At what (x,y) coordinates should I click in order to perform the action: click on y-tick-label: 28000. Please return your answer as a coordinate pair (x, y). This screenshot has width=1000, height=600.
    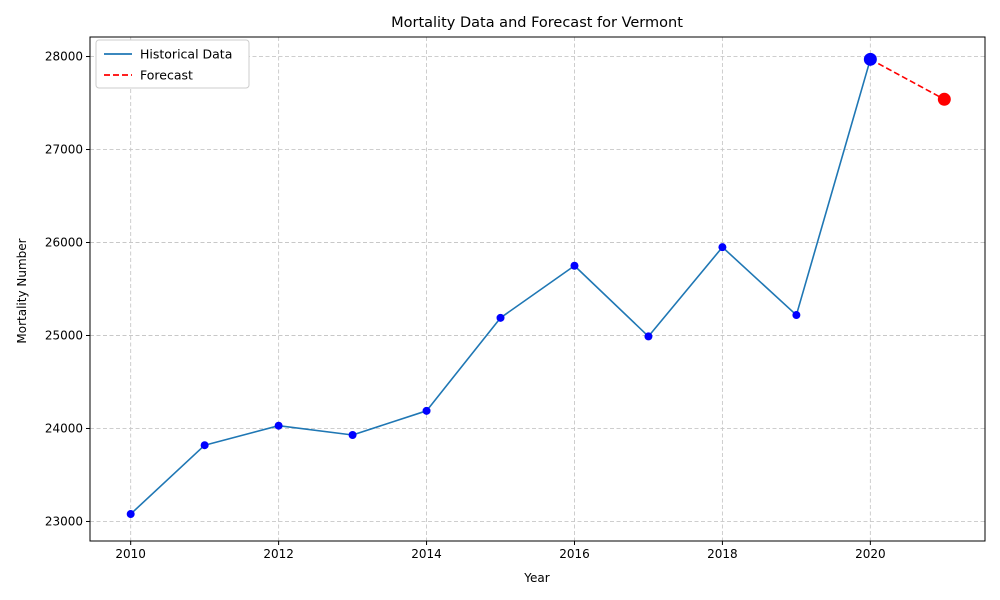
    Looking at the image, I should click on (64, 57).